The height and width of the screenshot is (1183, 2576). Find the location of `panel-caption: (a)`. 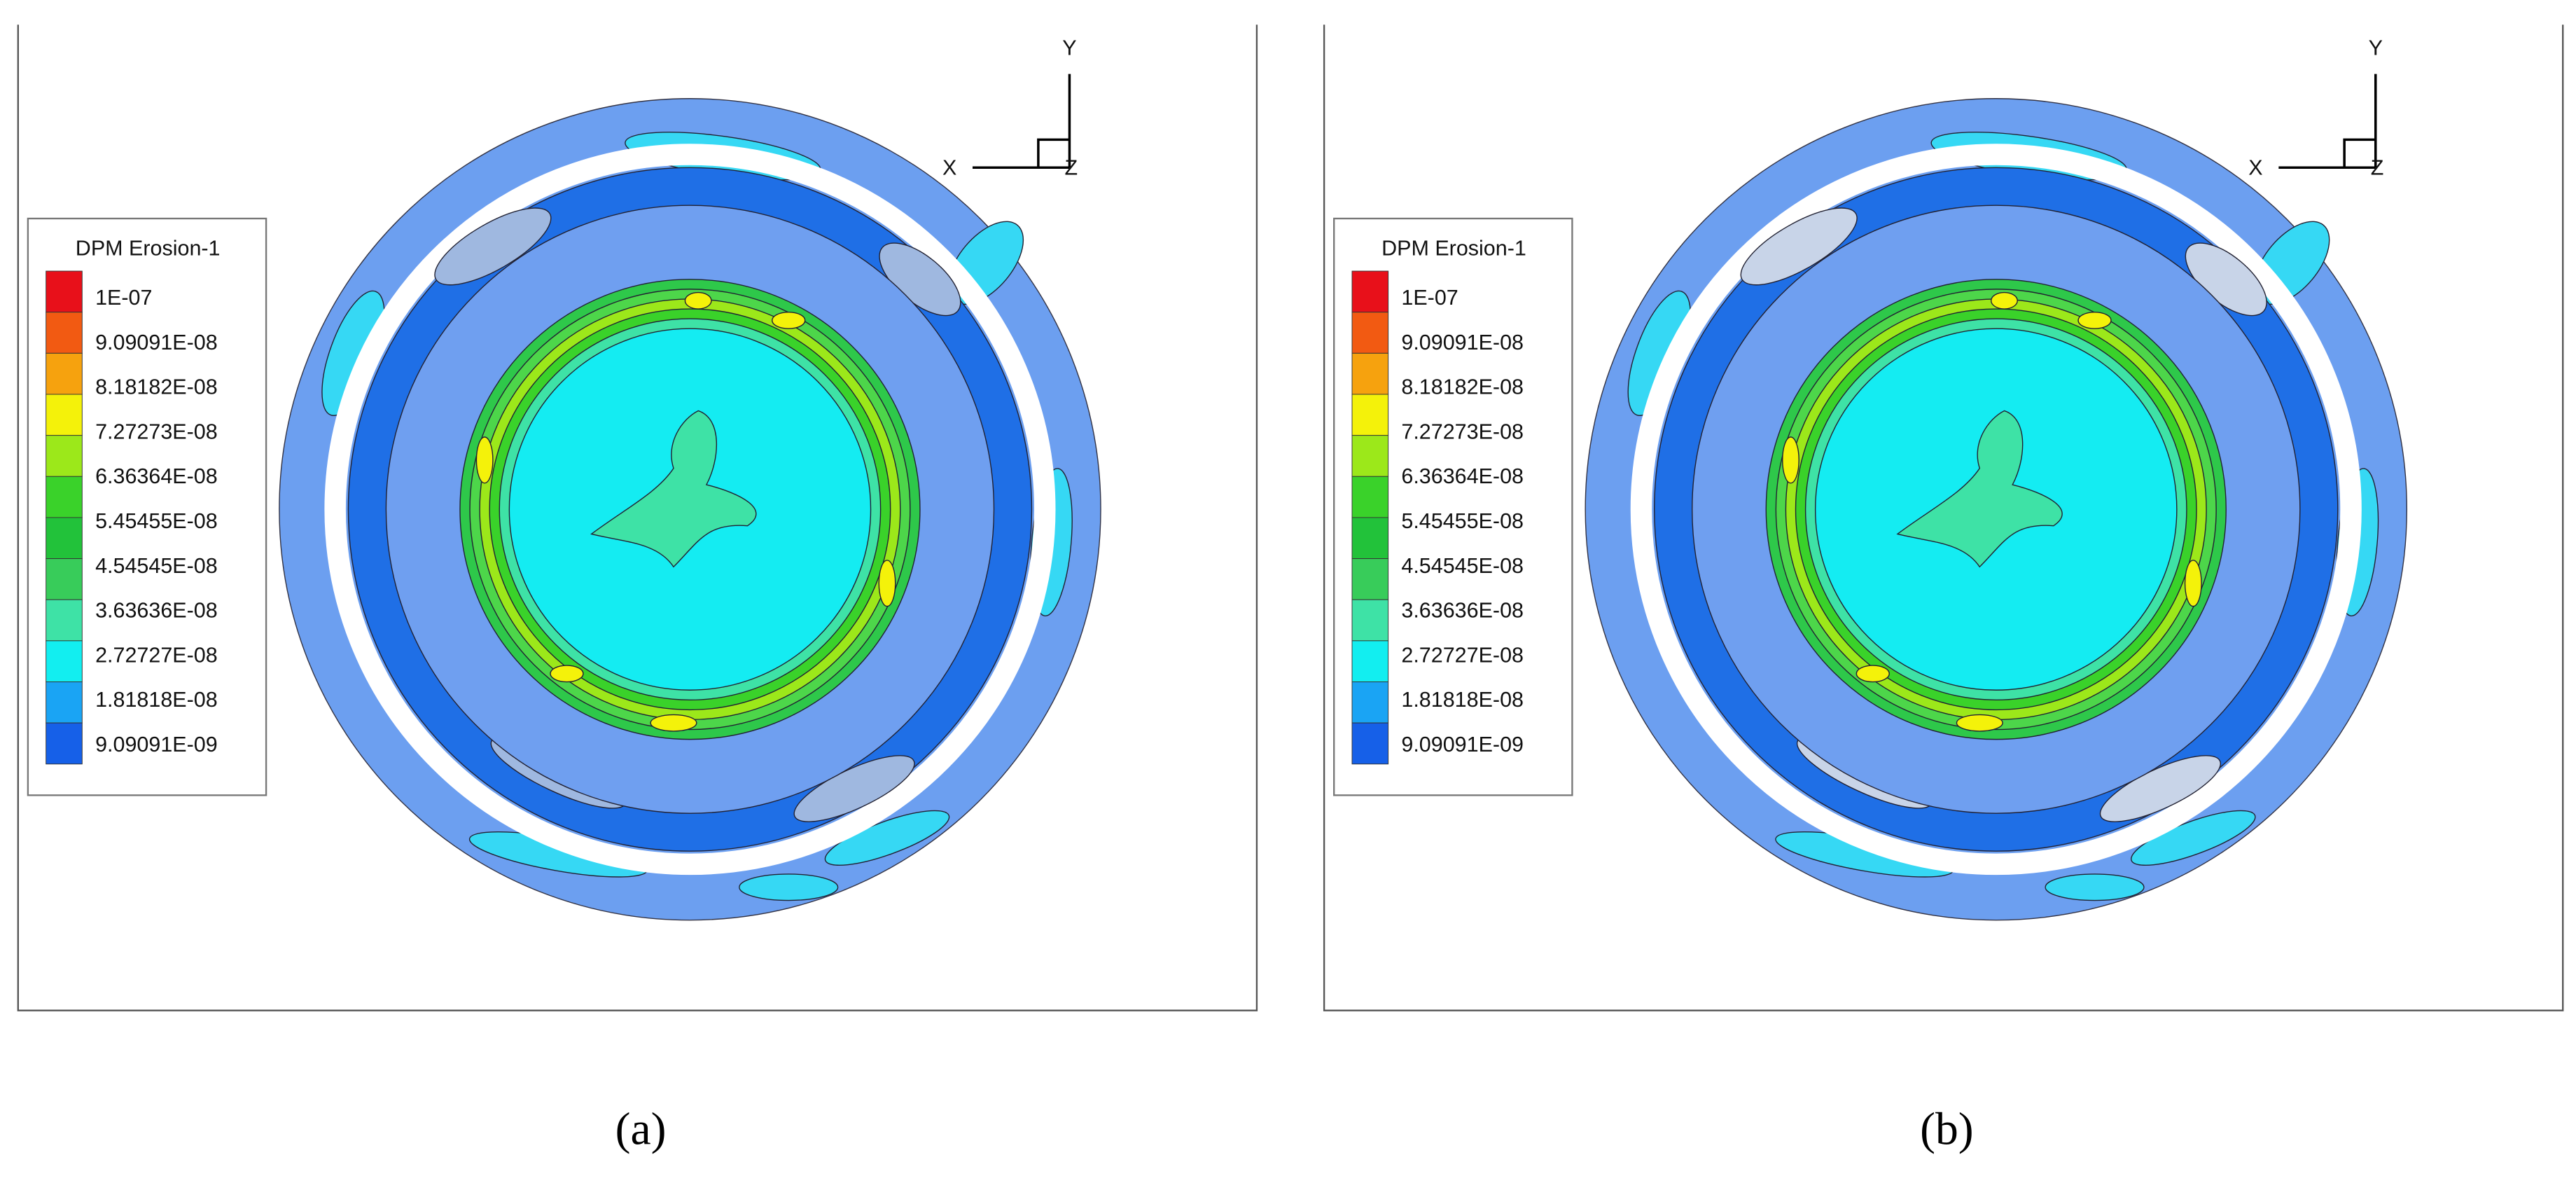

panel-caption: (a) is located at coordinates (641, 1129).